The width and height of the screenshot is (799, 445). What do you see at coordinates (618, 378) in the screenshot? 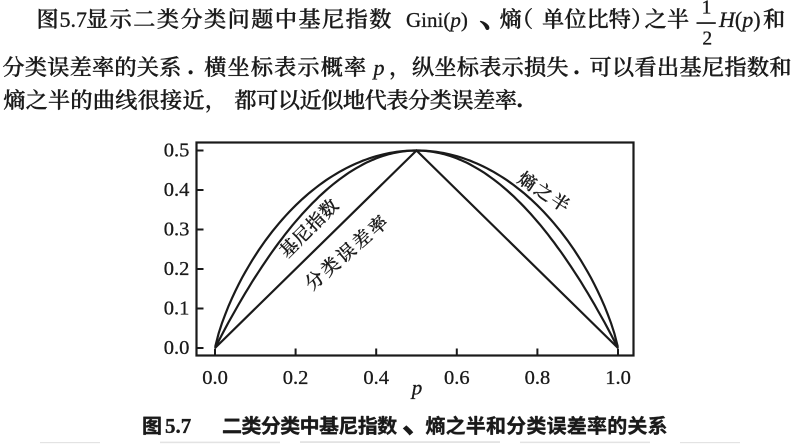
I see `svg-text: 1.0` at bounding box center [618, 378].